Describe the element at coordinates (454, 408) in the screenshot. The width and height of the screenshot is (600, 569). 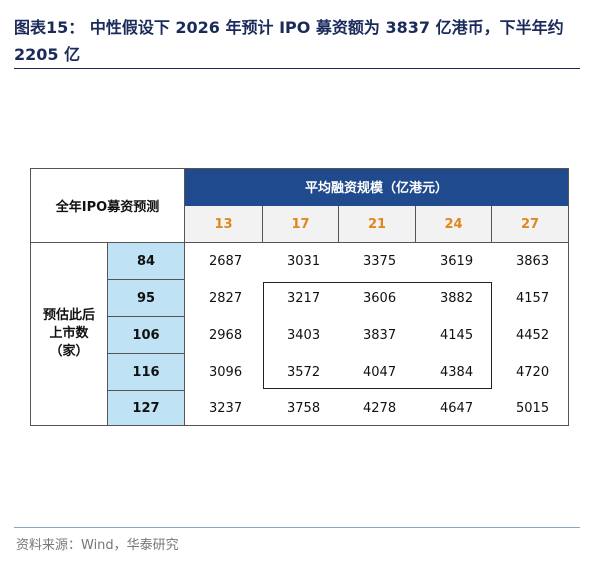
I see `data-cell: 4647` at that location.